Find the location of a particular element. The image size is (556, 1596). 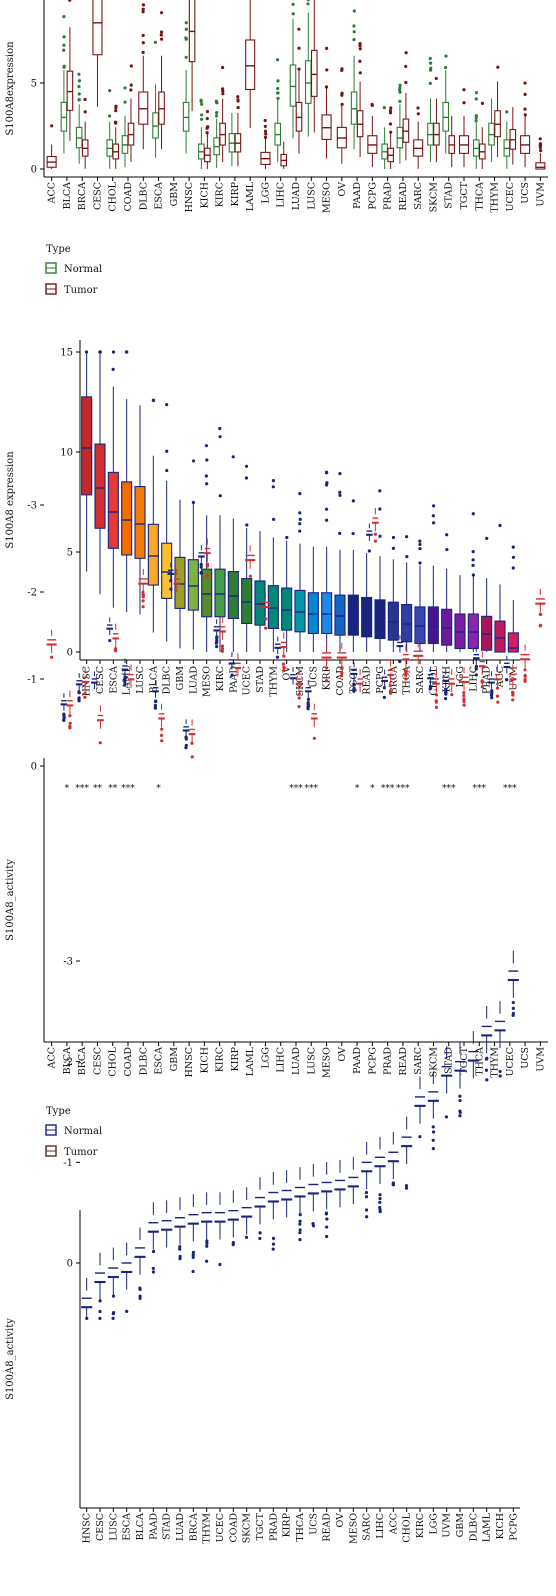

x-tick-label: ACC is located at coordinates (500, 677).